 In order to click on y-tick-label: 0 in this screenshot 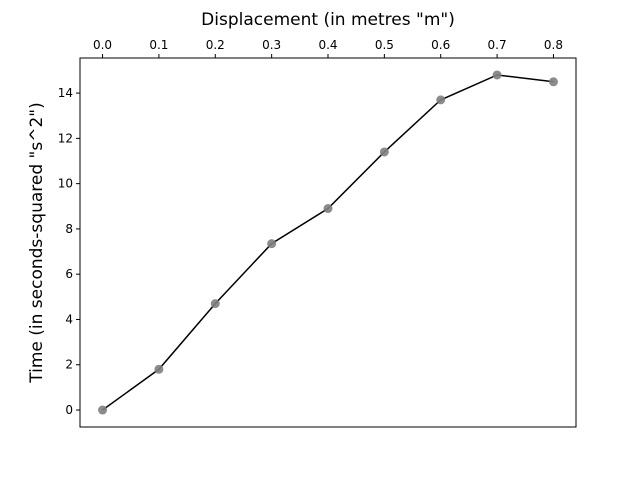, I will do `click(69, 410)`.